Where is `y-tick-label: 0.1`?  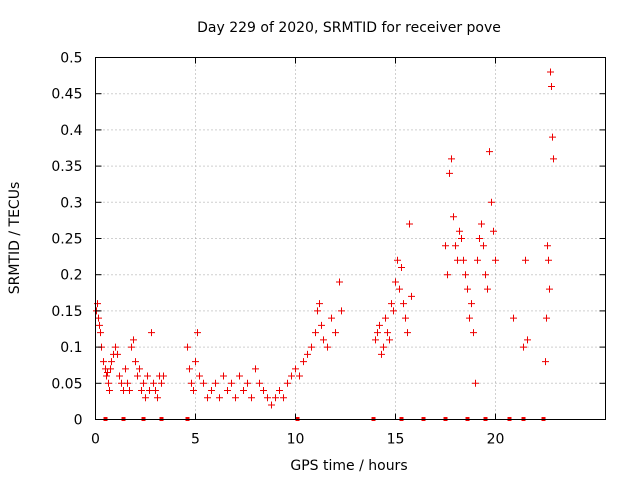
y-tick-label: 0.1 is located at coordinates (71, 348).